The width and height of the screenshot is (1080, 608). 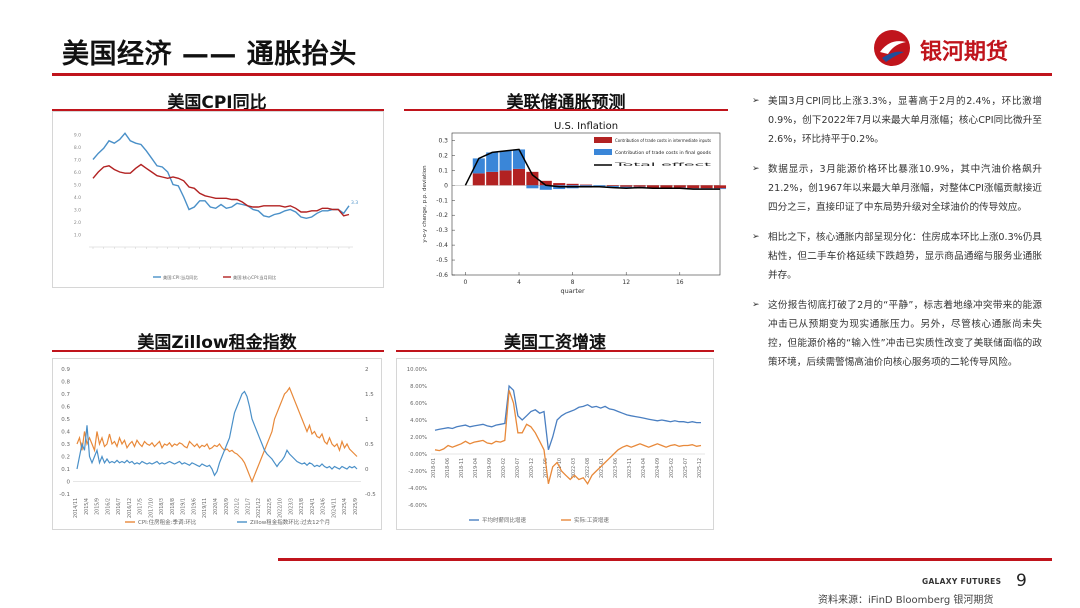 I want to click on wage-xtick-label: 2020-07, so click(x=518, y=468).